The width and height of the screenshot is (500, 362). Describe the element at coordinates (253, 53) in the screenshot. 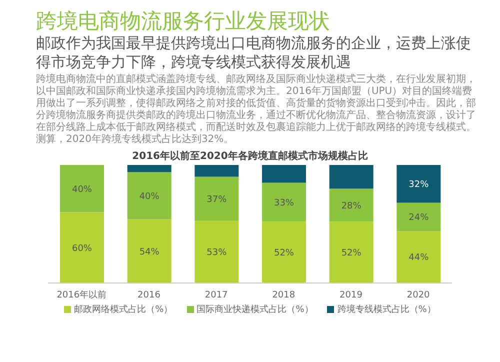

I see `chart-subtitle: 邮政作为我国最早提供跨境出口电商物流服务的企业，运费上涨使得市场竞争力下降，跨境专线模式获得发展机遇` at that location.